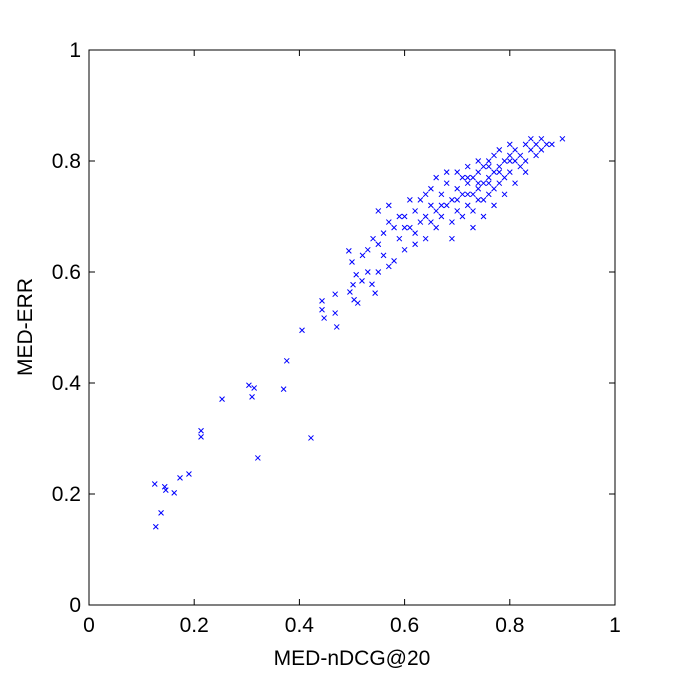 This screenshot has width=680, height=680. Describe the element at coordinates (66, 161) in the screenshot. I see `y-tick-label: 0.8` at that location.